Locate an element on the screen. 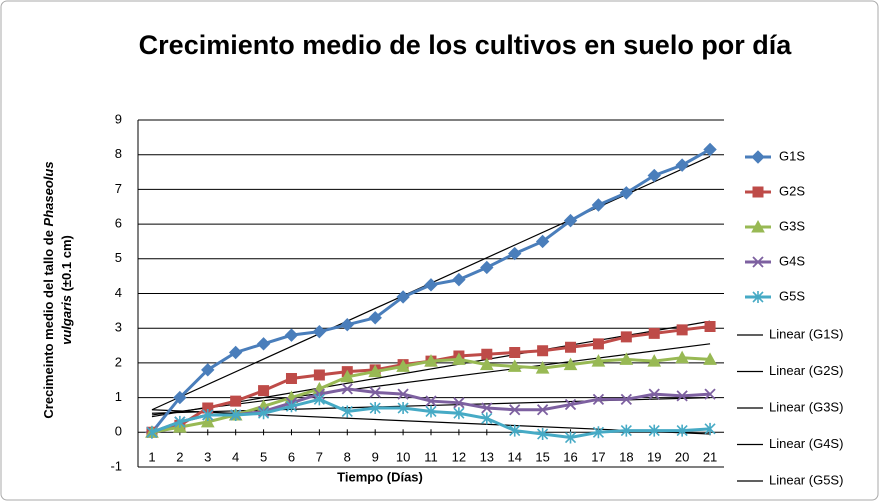  y-tick-label: 7 is located at coordinates (118, 188).